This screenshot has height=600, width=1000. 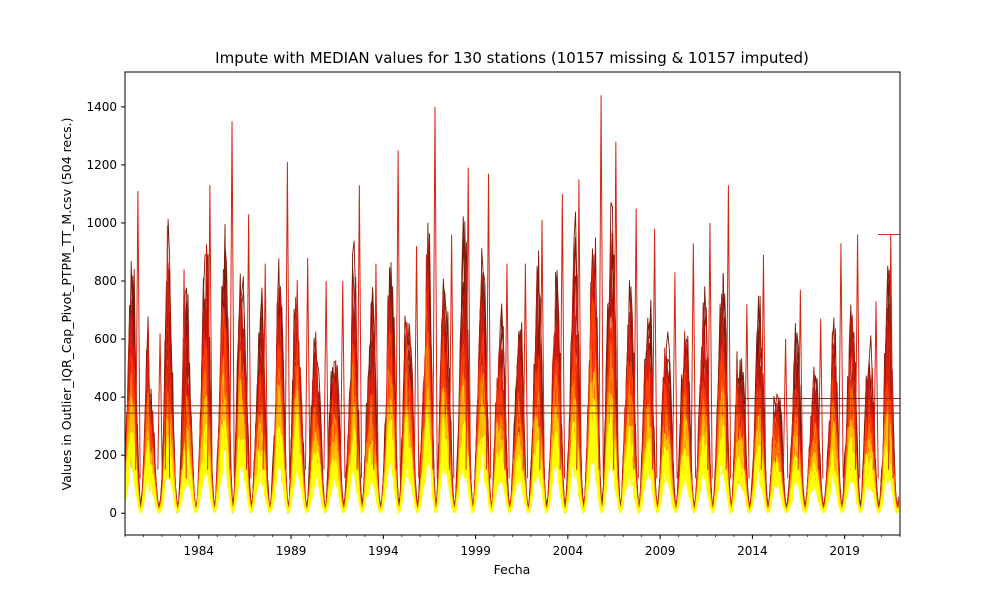 What do you see at coordinates (105, 455) in the screenshot?
I see `y-tick-label: 200` at bounding box center [105, 455].